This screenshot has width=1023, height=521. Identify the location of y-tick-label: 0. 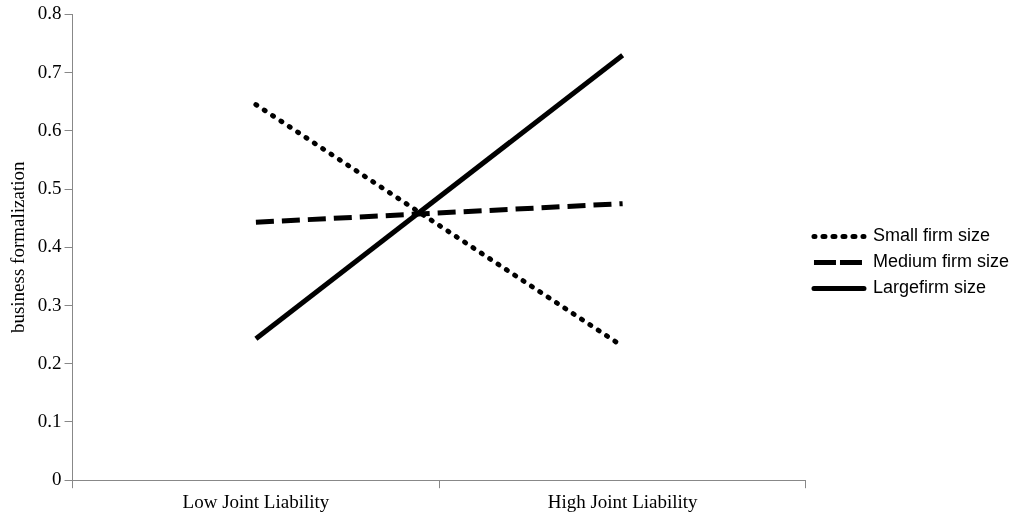
(57, 479).